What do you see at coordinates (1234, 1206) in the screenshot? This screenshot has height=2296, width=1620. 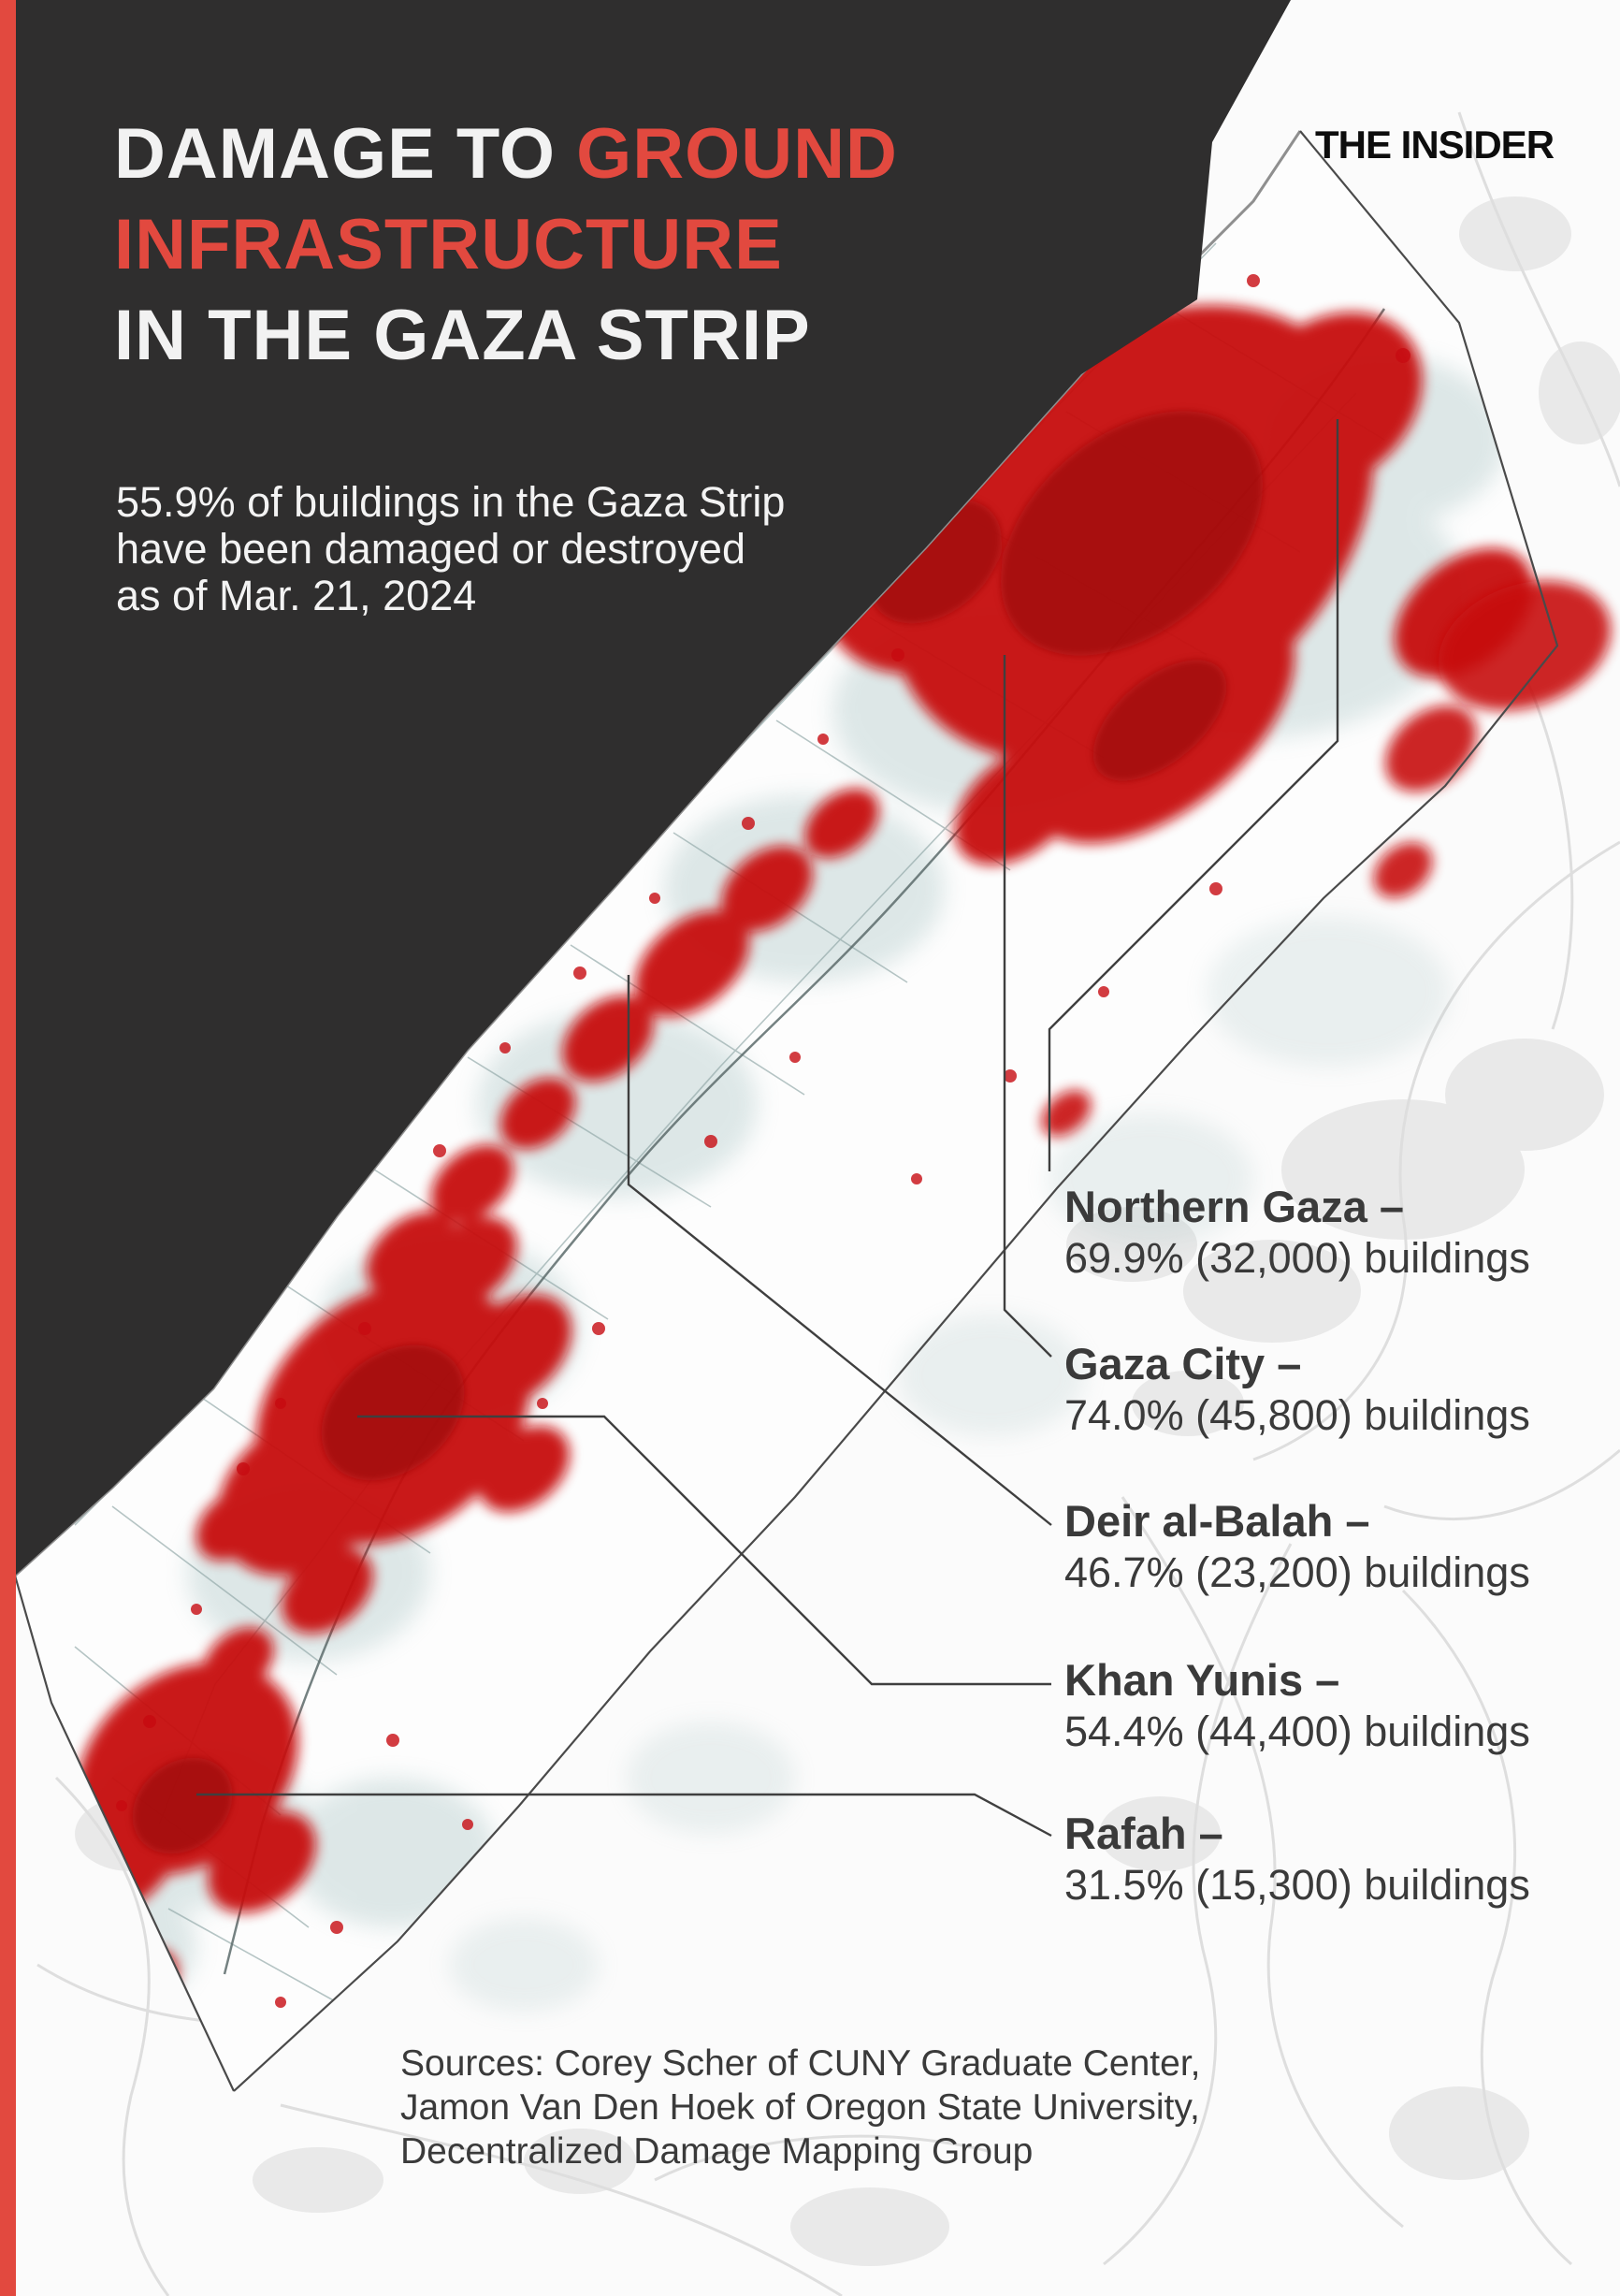 I see `region-name: Northern Gaza –` at bounding box center [1234, 1206].